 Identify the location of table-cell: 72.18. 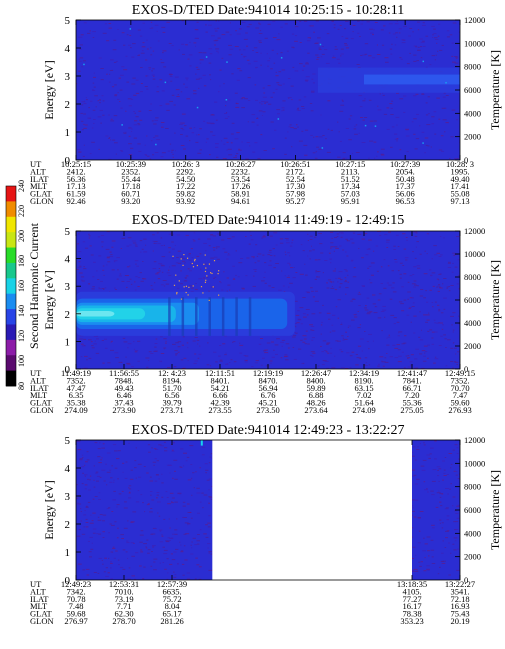
(459, 599).